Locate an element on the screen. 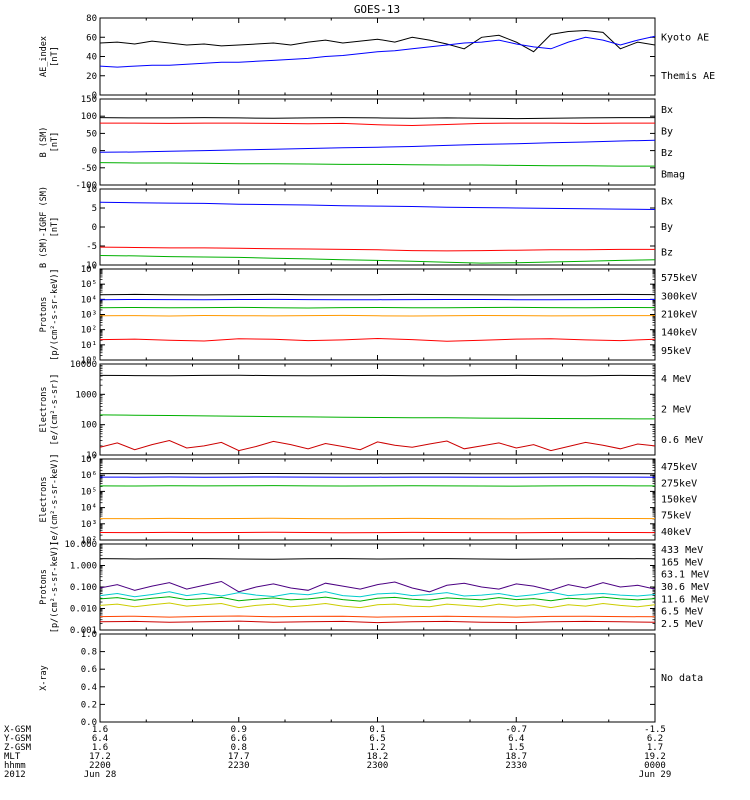 Image resolution: width=750 pixels, height=800 pixels. series-165-mev is located at coordinates (377, 616).